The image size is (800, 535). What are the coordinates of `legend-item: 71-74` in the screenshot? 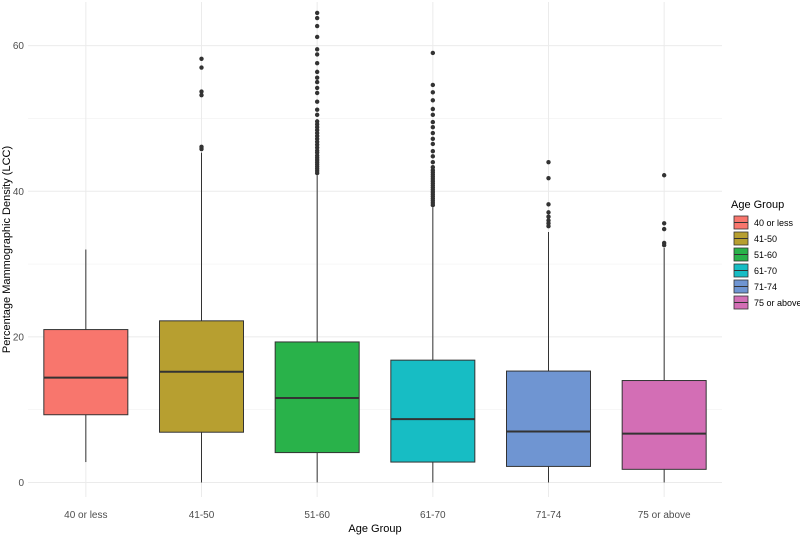 It's located at (755, 286).